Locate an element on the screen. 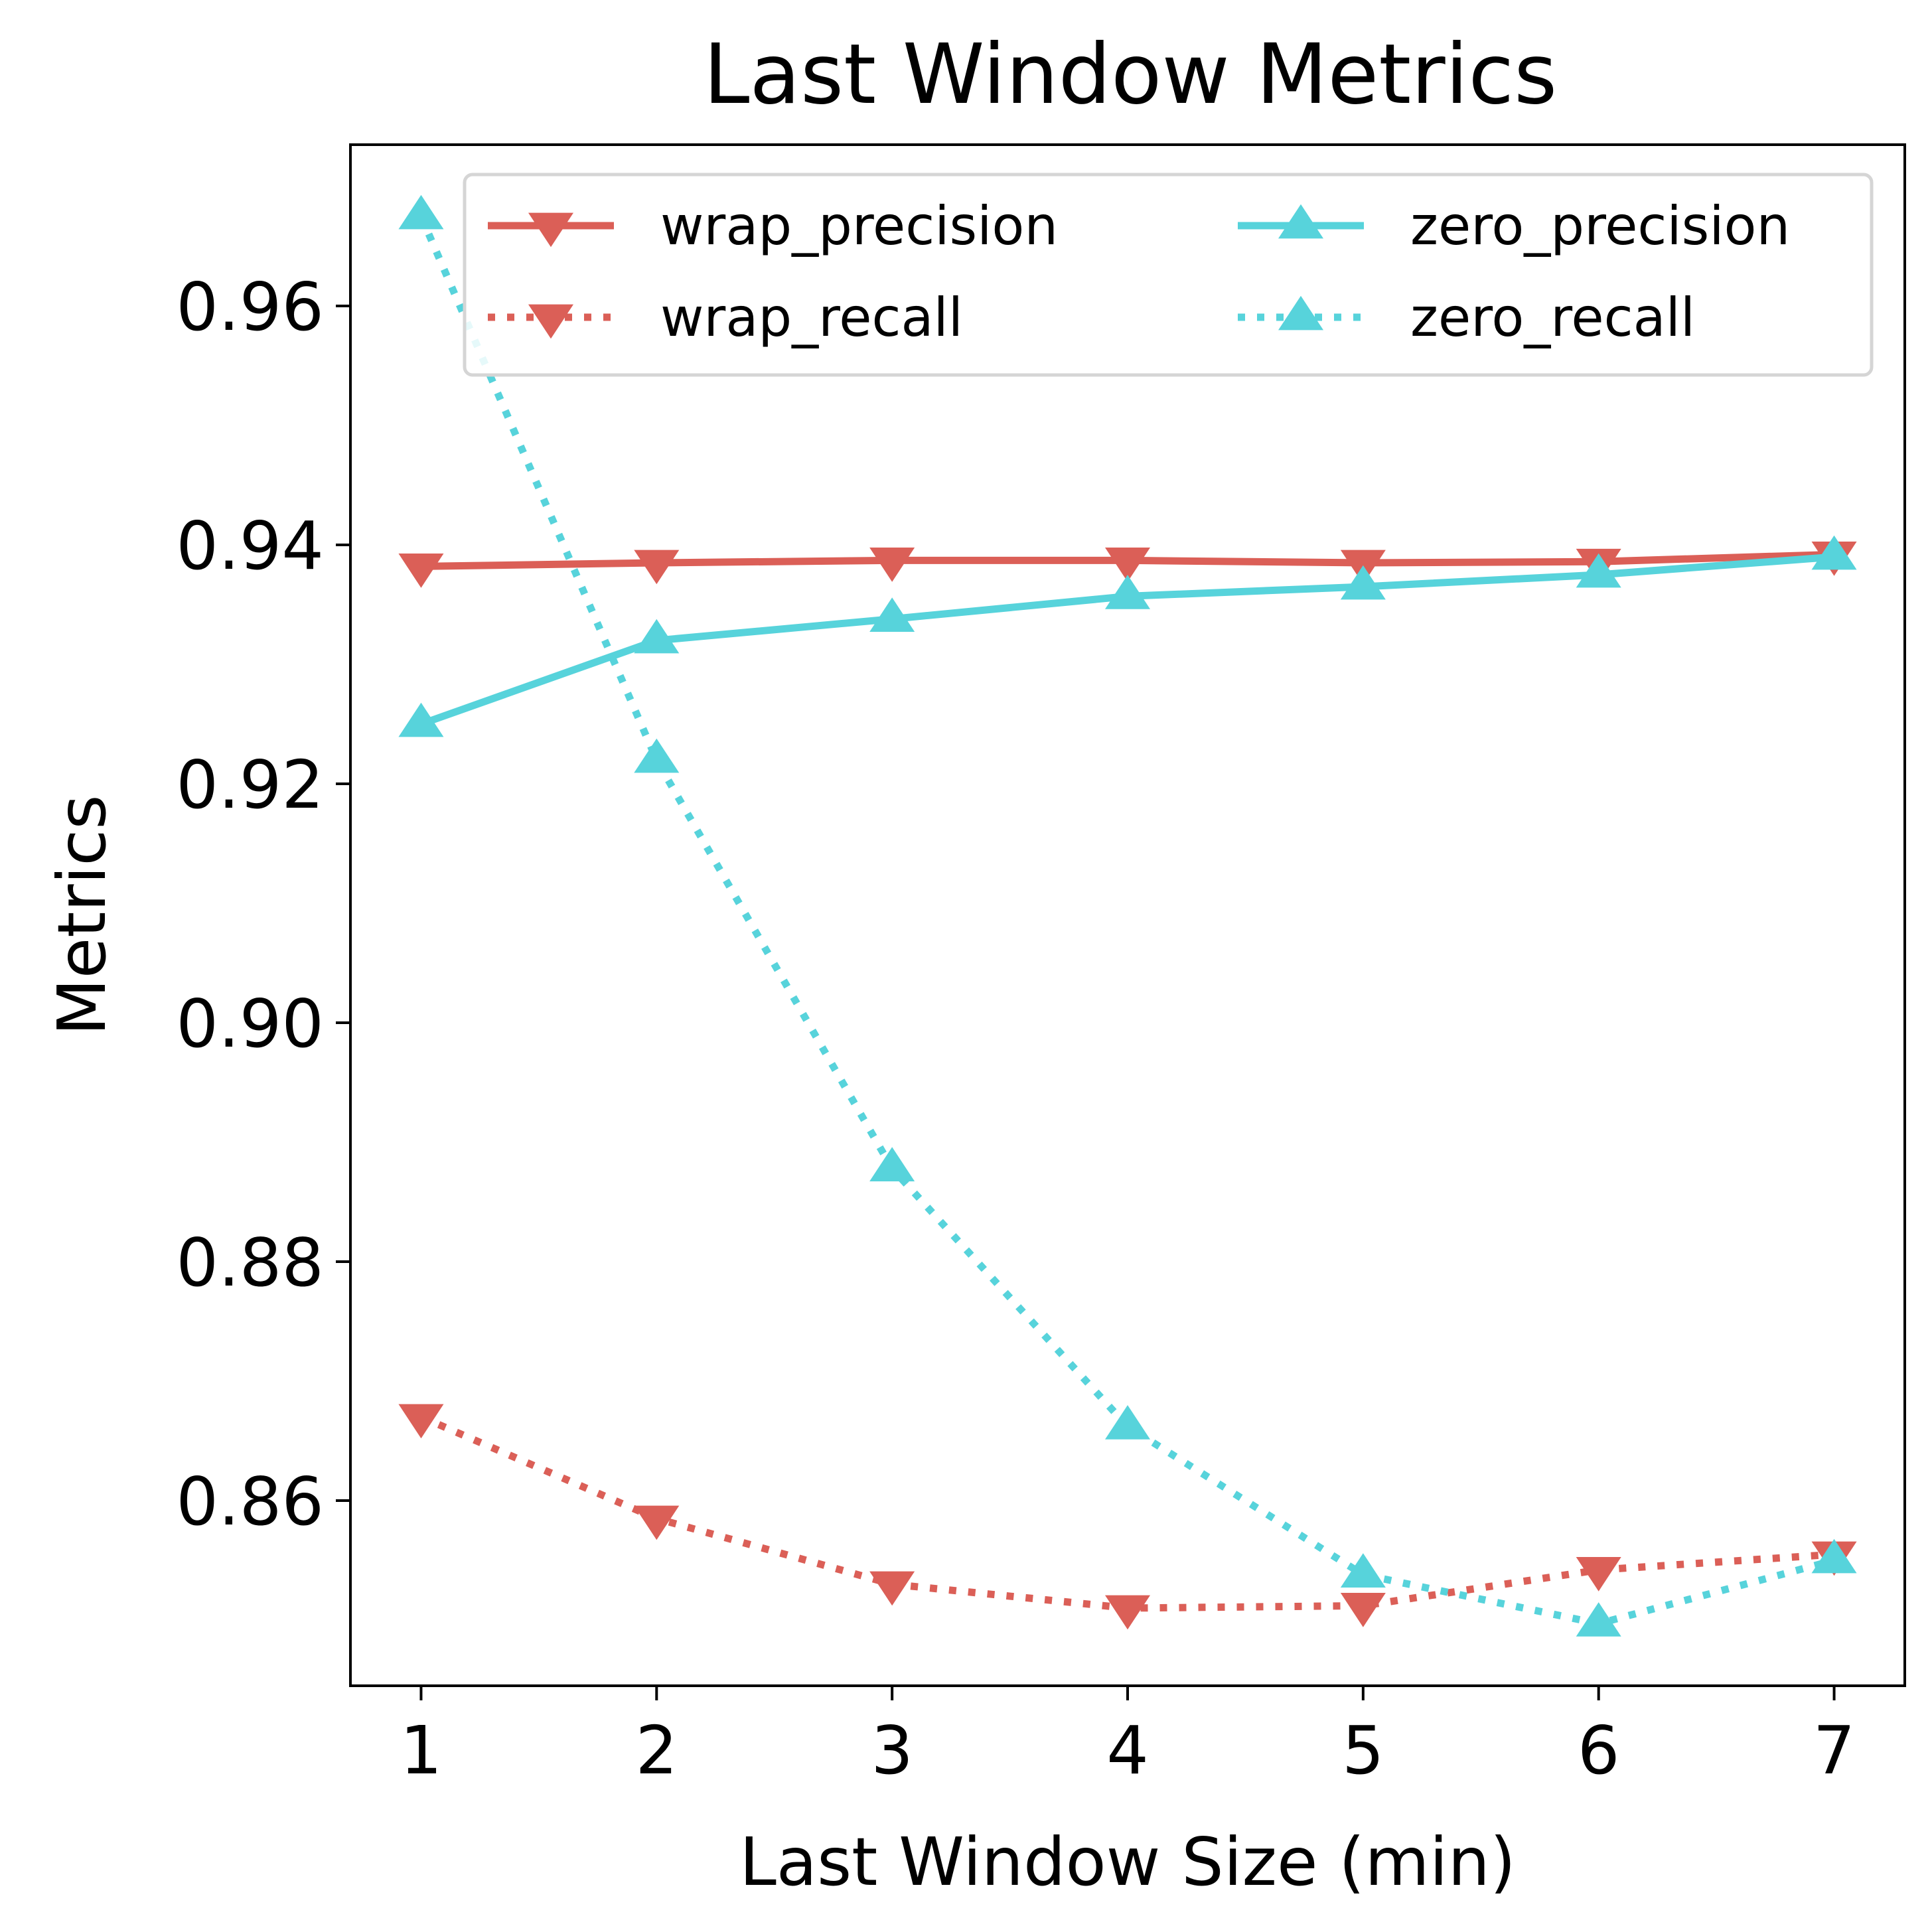  legend-marker-zero-precision is located at coordinates (1300, 221).